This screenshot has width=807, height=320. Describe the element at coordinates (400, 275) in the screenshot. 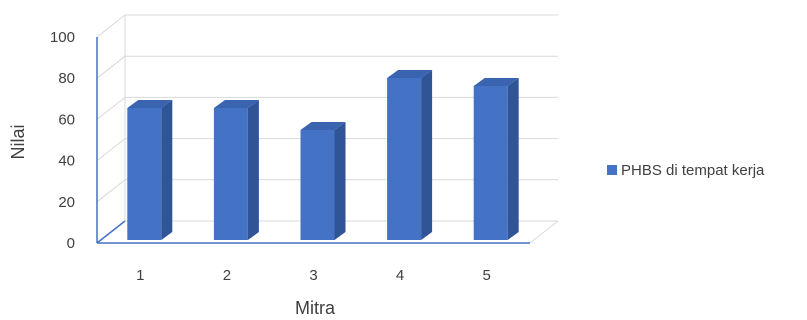

I see `x-tick-label: 4` at that location.